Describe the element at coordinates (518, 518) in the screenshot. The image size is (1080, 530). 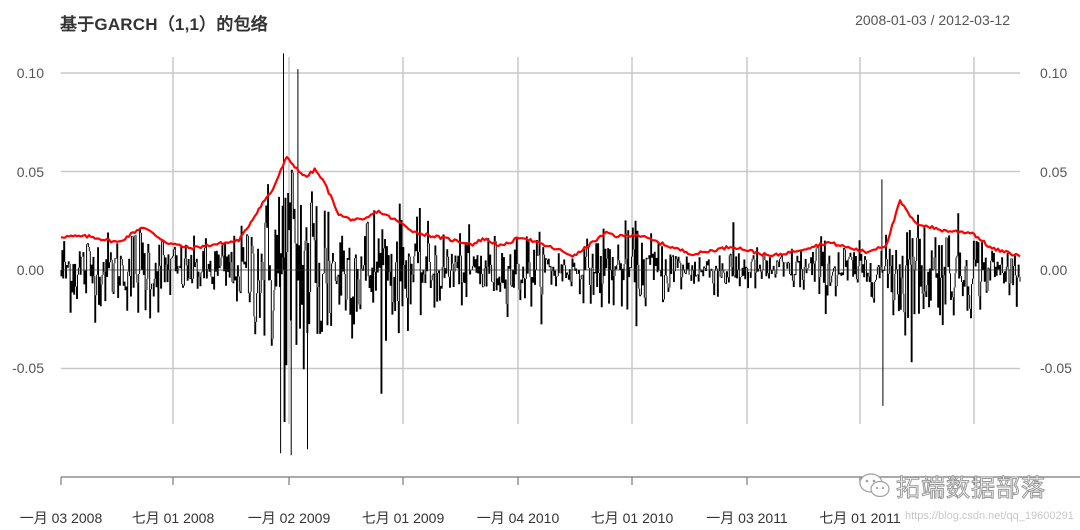
I see `x-tick-label: 一月 04 2010` at that location.